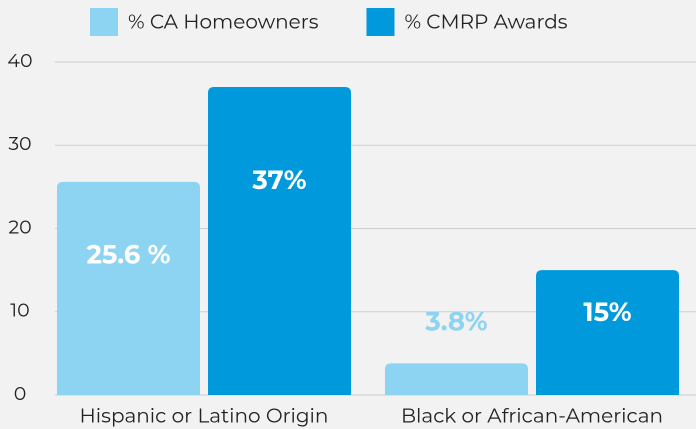 This screenshot has width=696, height=429. I want to click on value-label: 3.8%, so click(455, 321).